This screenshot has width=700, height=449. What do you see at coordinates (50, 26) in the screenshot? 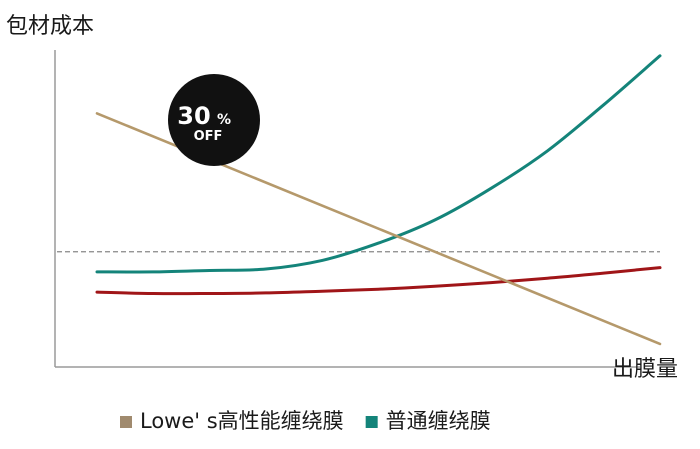
I see `y-axis-label: 包材成本` at bounding box center [50, 26].